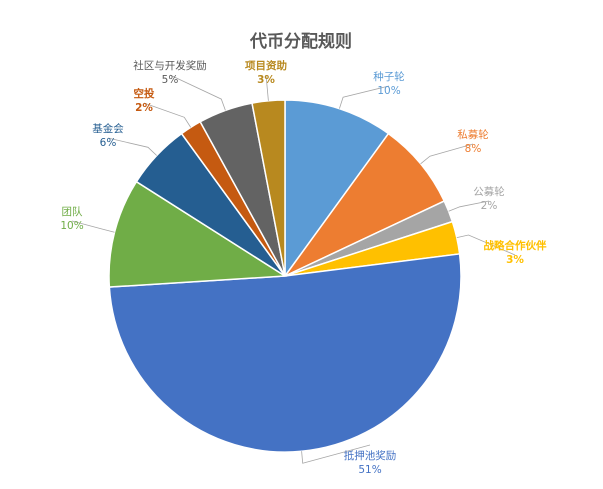 This screenshot has height=489, width=603. Describe the element at coordinates (389, 76) in the screenshot. I see `slice-name-label-1: 种子轮` at that location.